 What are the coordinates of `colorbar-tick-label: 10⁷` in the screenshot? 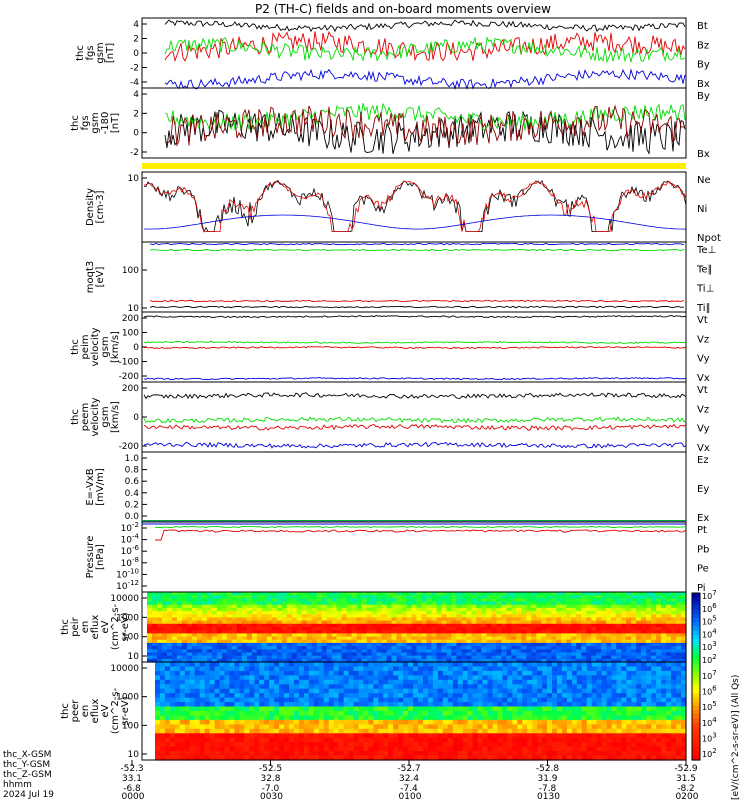 It's located at (709, 675).